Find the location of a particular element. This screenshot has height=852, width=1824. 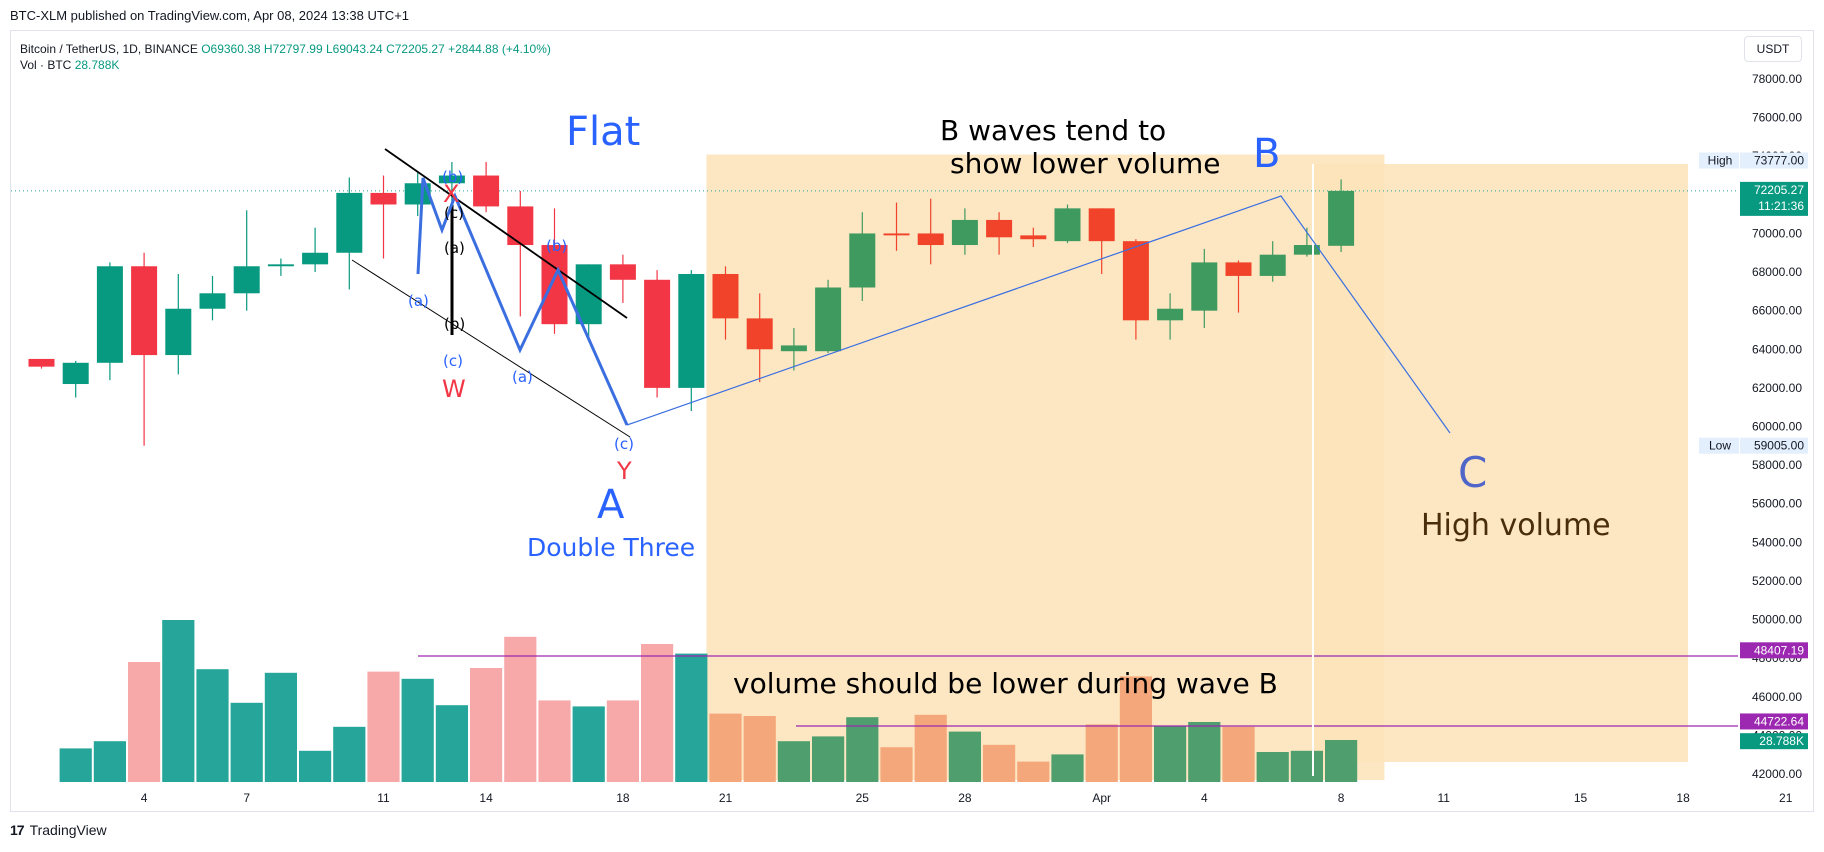

price-tick-label: 50000.00 is located at coordinates (1777, 620).